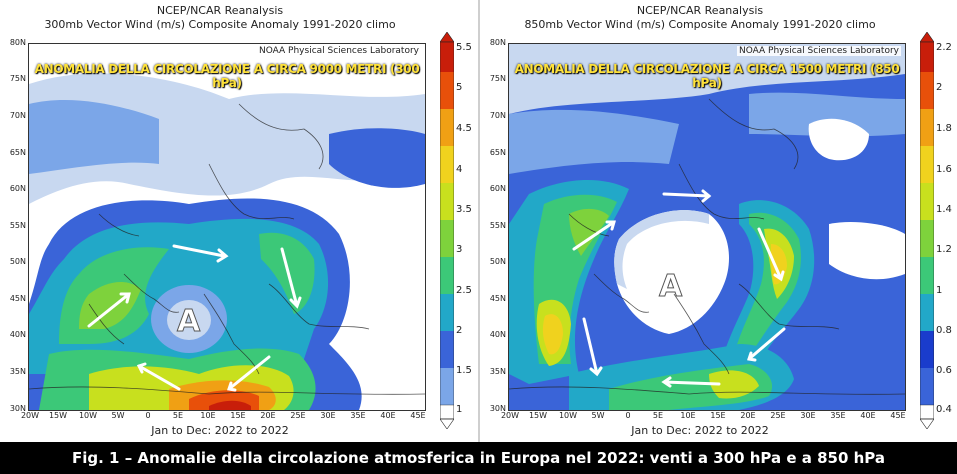 This screenshot has height=474, width=957. I want to click on colorbar-tick: 0.4, so click(944, 409).